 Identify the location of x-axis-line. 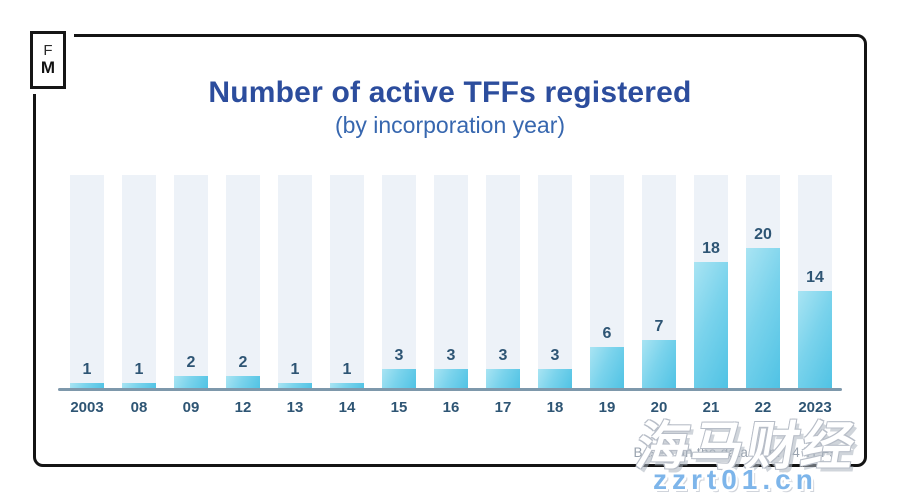
(450, 389).